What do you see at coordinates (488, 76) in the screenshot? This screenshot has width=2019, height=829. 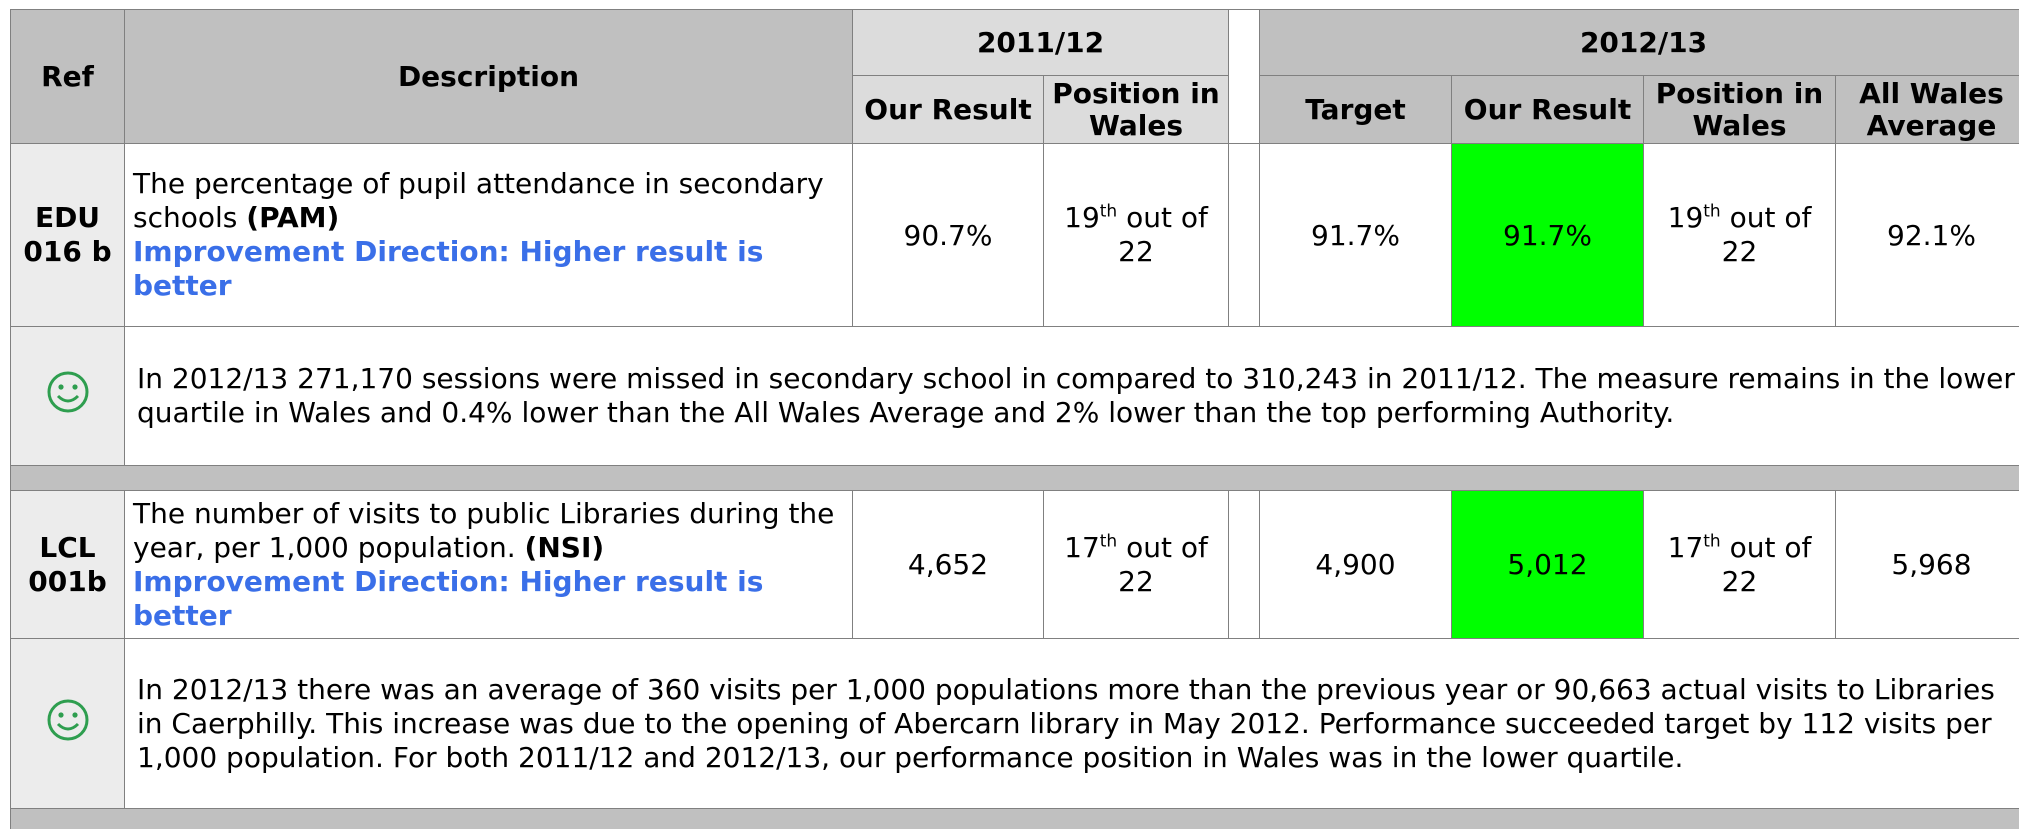 I see `description-header: Description` at bounding box center [488, 76].